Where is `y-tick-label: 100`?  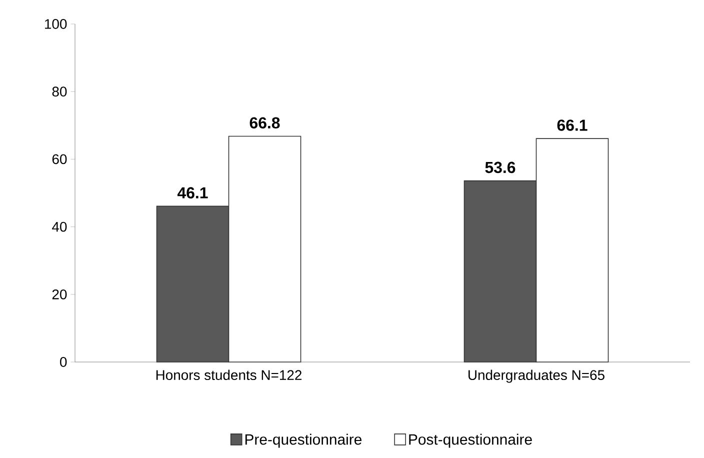
y-tick-label: 100 is located at coordinates (56, 24).